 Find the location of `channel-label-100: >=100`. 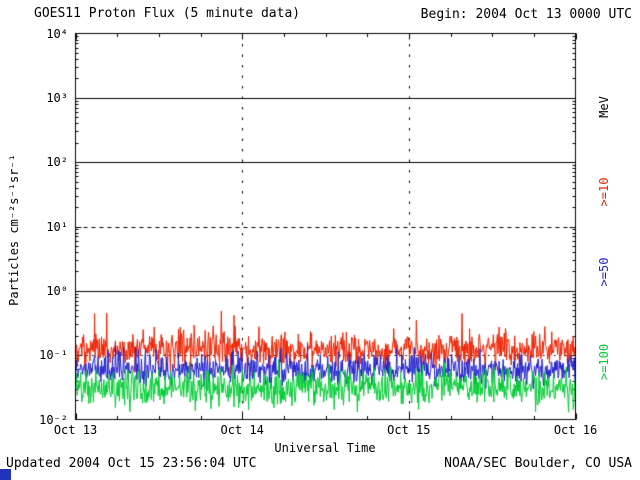

channel-label-100: >=100 is located at coordinates (604, 362).